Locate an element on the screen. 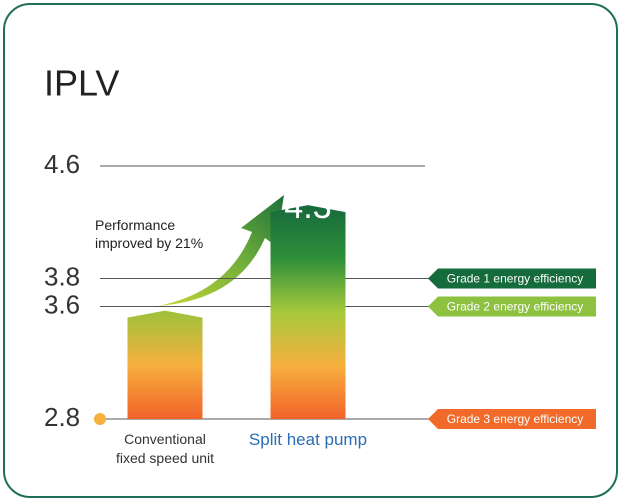 The height and width of the screenshot is (501, 621). improvement-arrow is located at coordinates (221, 250).